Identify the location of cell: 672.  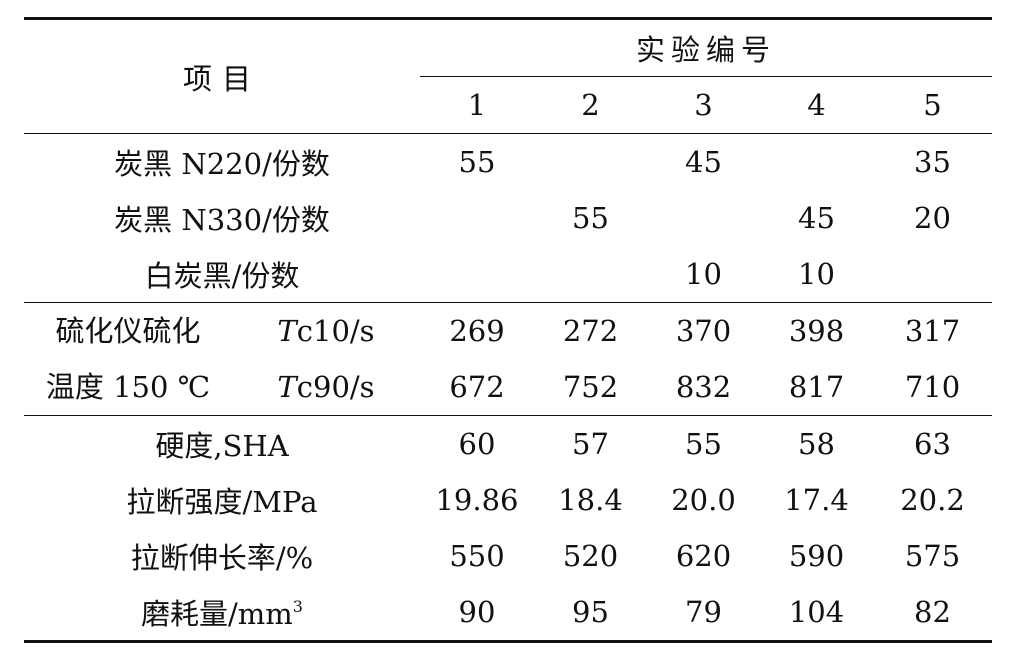
(477, 387).